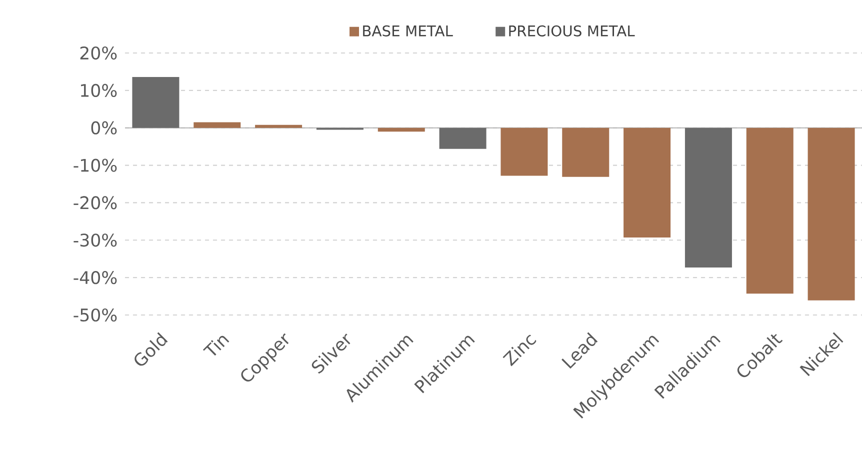 This screenshot has height=452, width=862. Describe the element at coordinates (98, 53) in the screenshot. I see `y-tick-label: 20%` at that location.